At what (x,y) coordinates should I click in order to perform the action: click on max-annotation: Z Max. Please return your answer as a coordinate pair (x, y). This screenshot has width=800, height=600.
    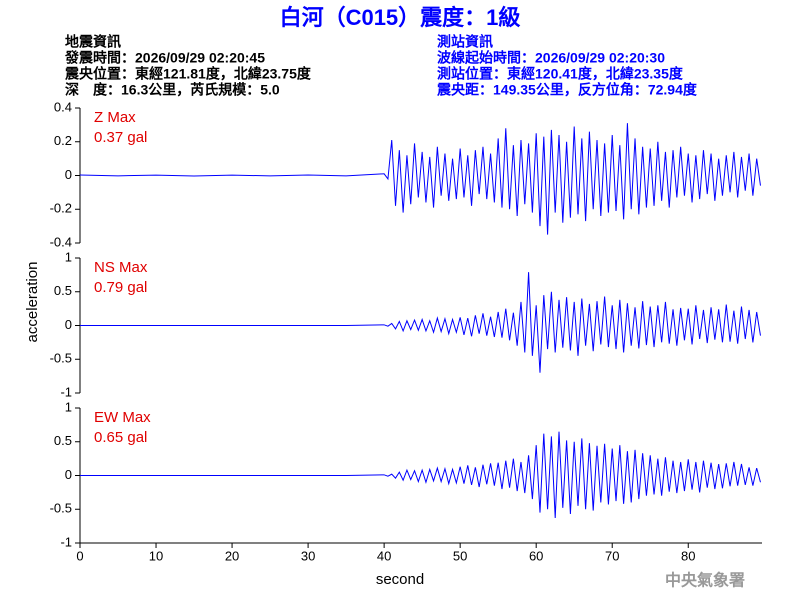
    Looking at the image, I should click on (115, 117).